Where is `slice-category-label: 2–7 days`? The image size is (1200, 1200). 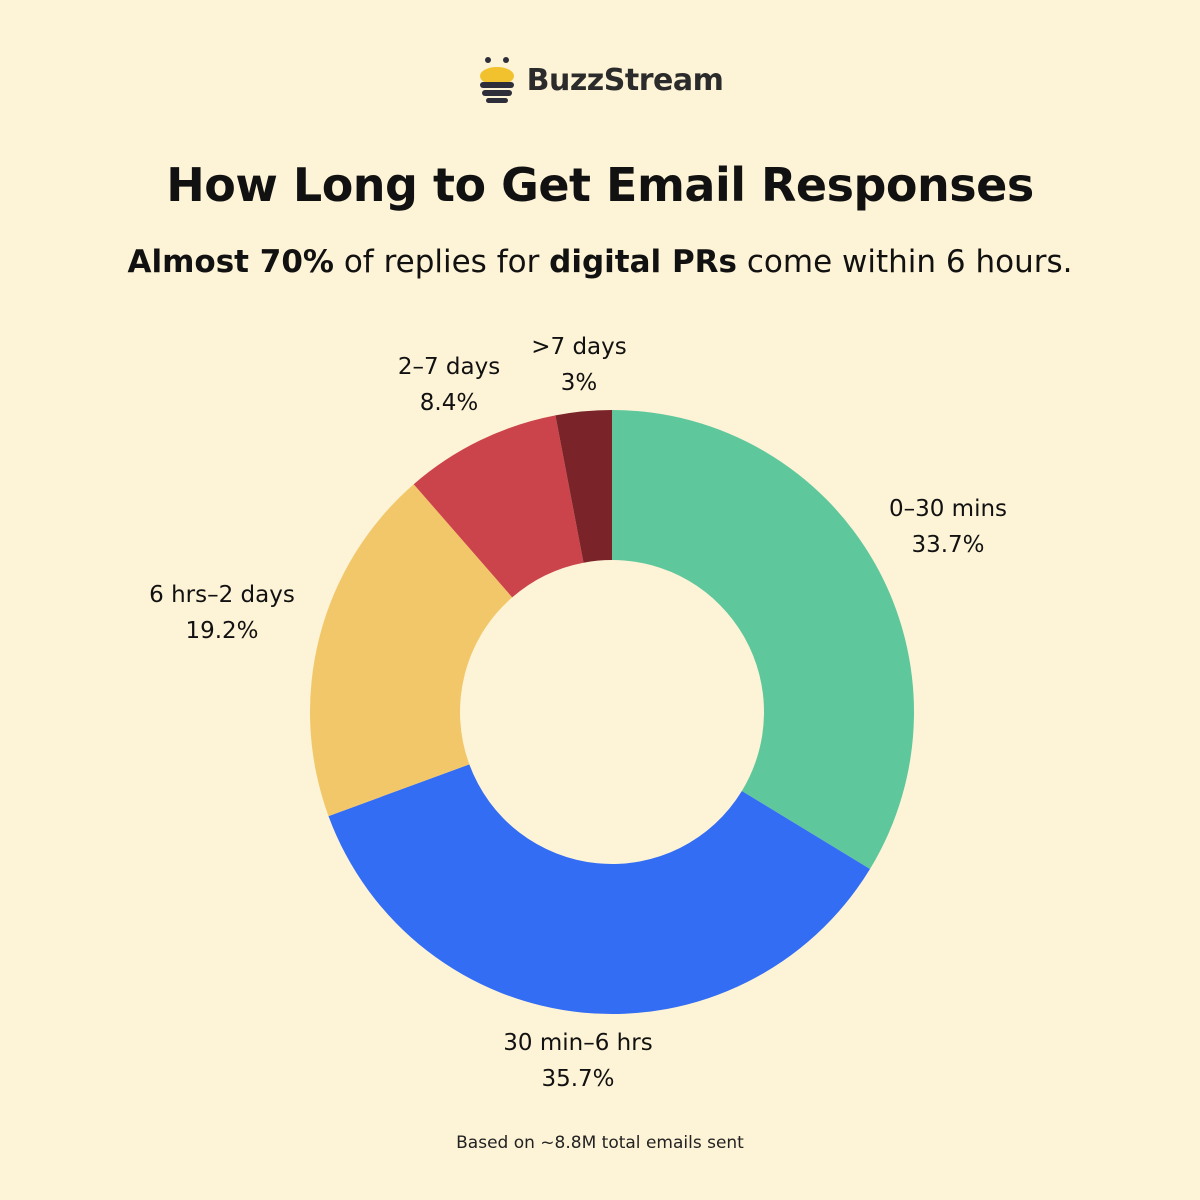 slice-category-label: 2–7 days is located at coordinates (449, 367).